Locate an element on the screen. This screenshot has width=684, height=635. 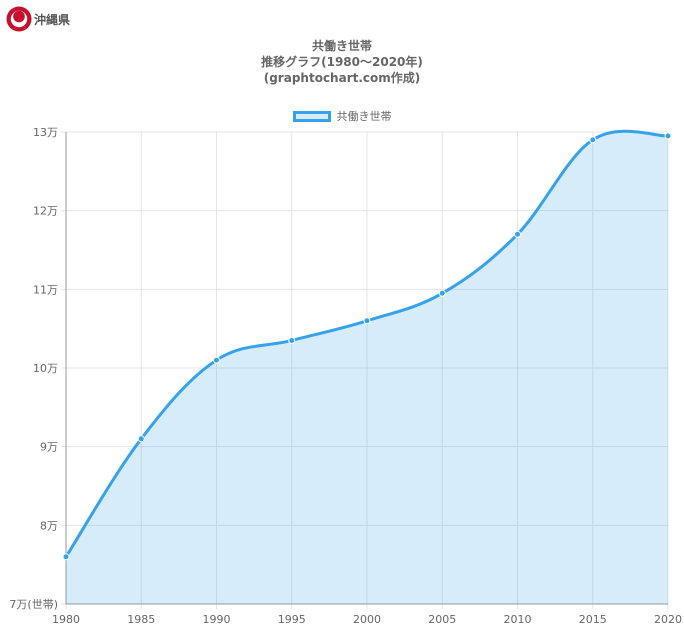
okinawa-prefecture-emblem-icon is located at coordinates (19, 19).